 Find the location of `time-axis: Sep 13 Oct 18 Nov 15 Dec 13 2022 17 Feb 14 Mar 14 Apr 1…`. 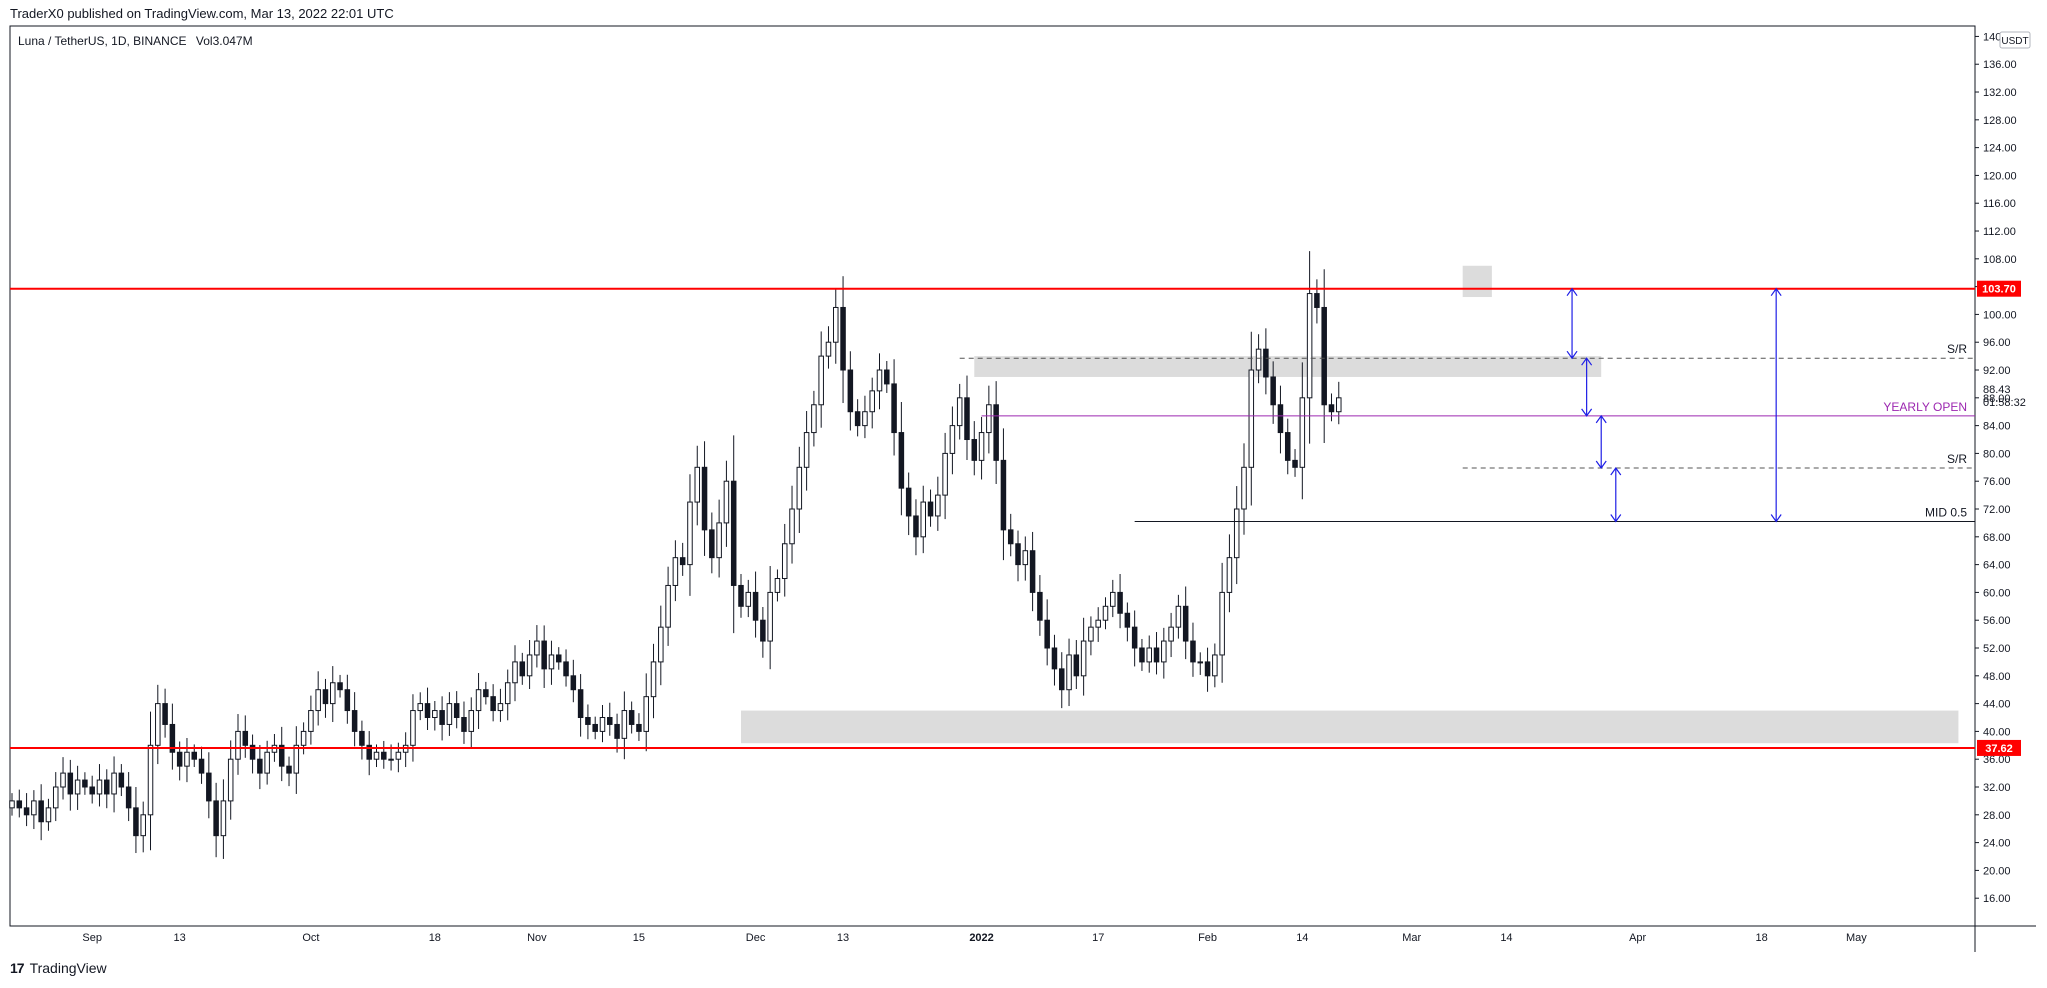

time-axis: Sep 13 Oct 18 Nov 15 Dec 13 2022 17 Feb 14 Mar 14 Apr 1… is located at coordinates (974, 938).